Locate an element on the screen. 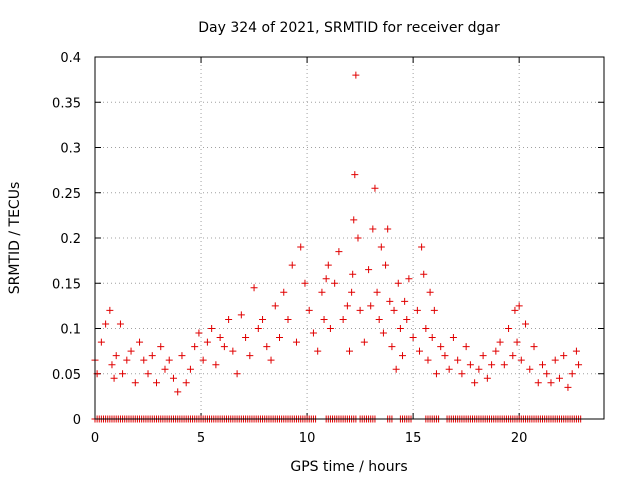 The height and width of the screenshot is (480, 640). x-tick-label: 0 is located at coordinates (95, 438).